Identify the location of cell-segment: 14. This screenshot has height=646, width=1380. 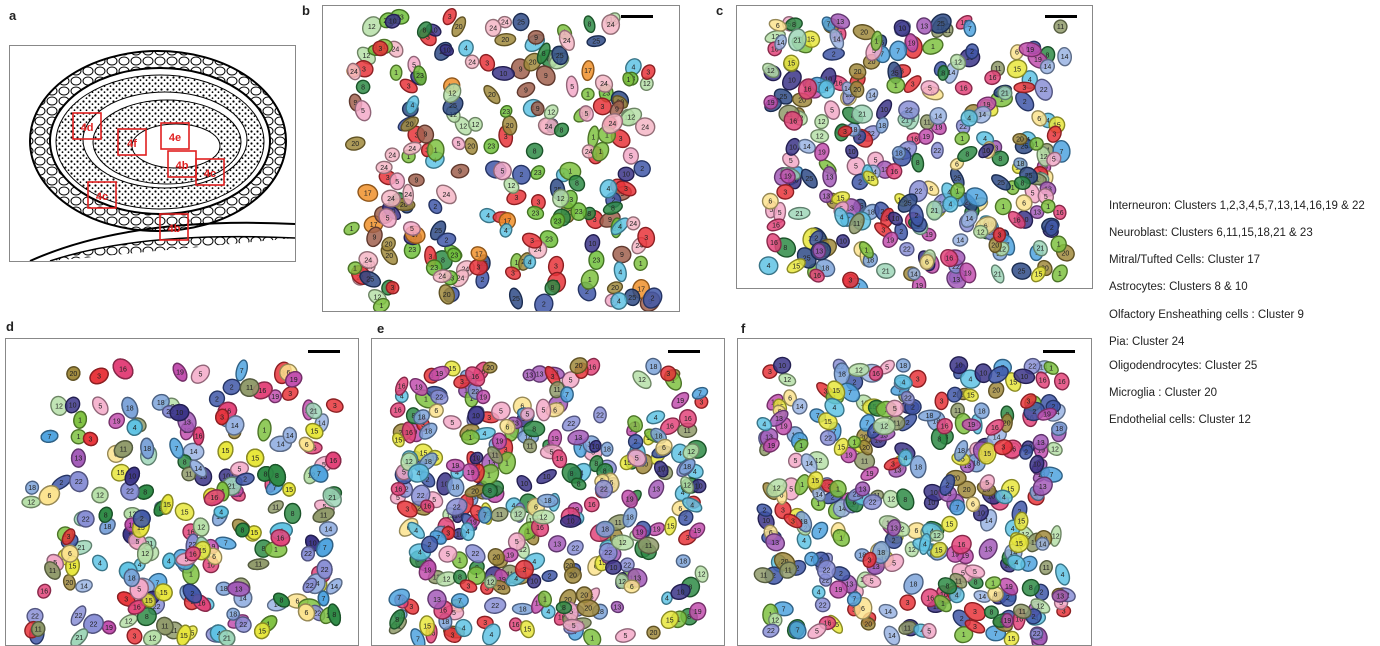
(198, 468).